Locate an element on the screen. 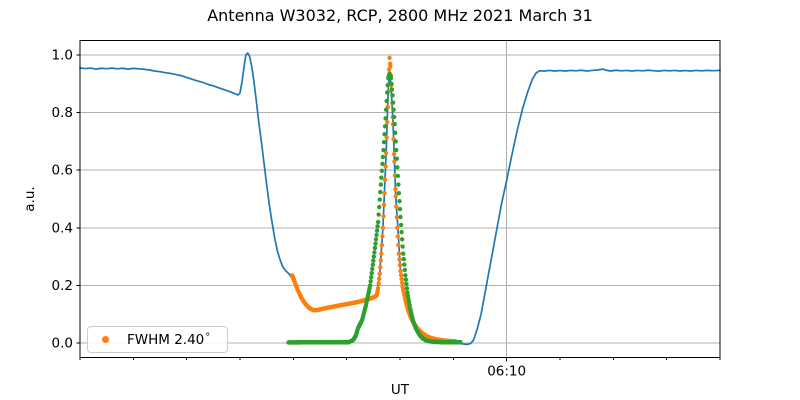 This screenshot has height=400, width=800. legend-box: FWHM 2.40° is located at coordinates (157, 339).